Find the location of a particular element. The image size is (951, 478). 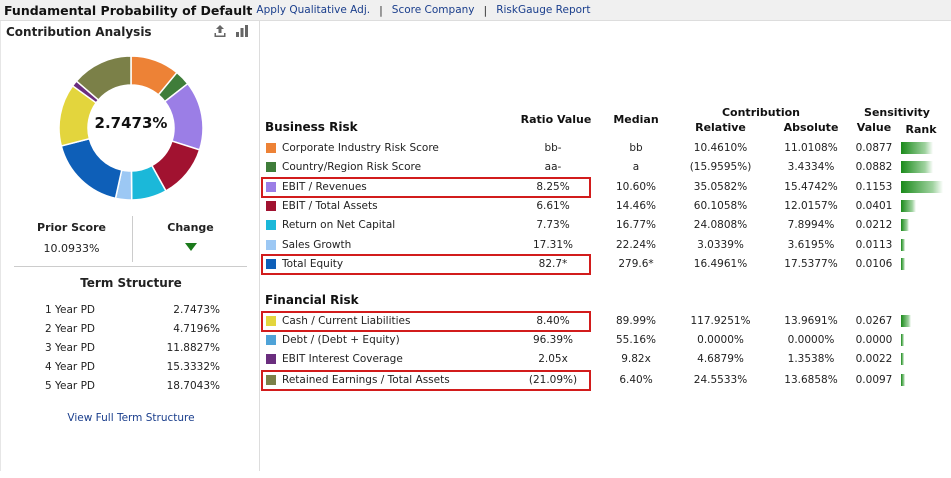

prior-score-value: 10.0933% is located at coordinates (71, 248).